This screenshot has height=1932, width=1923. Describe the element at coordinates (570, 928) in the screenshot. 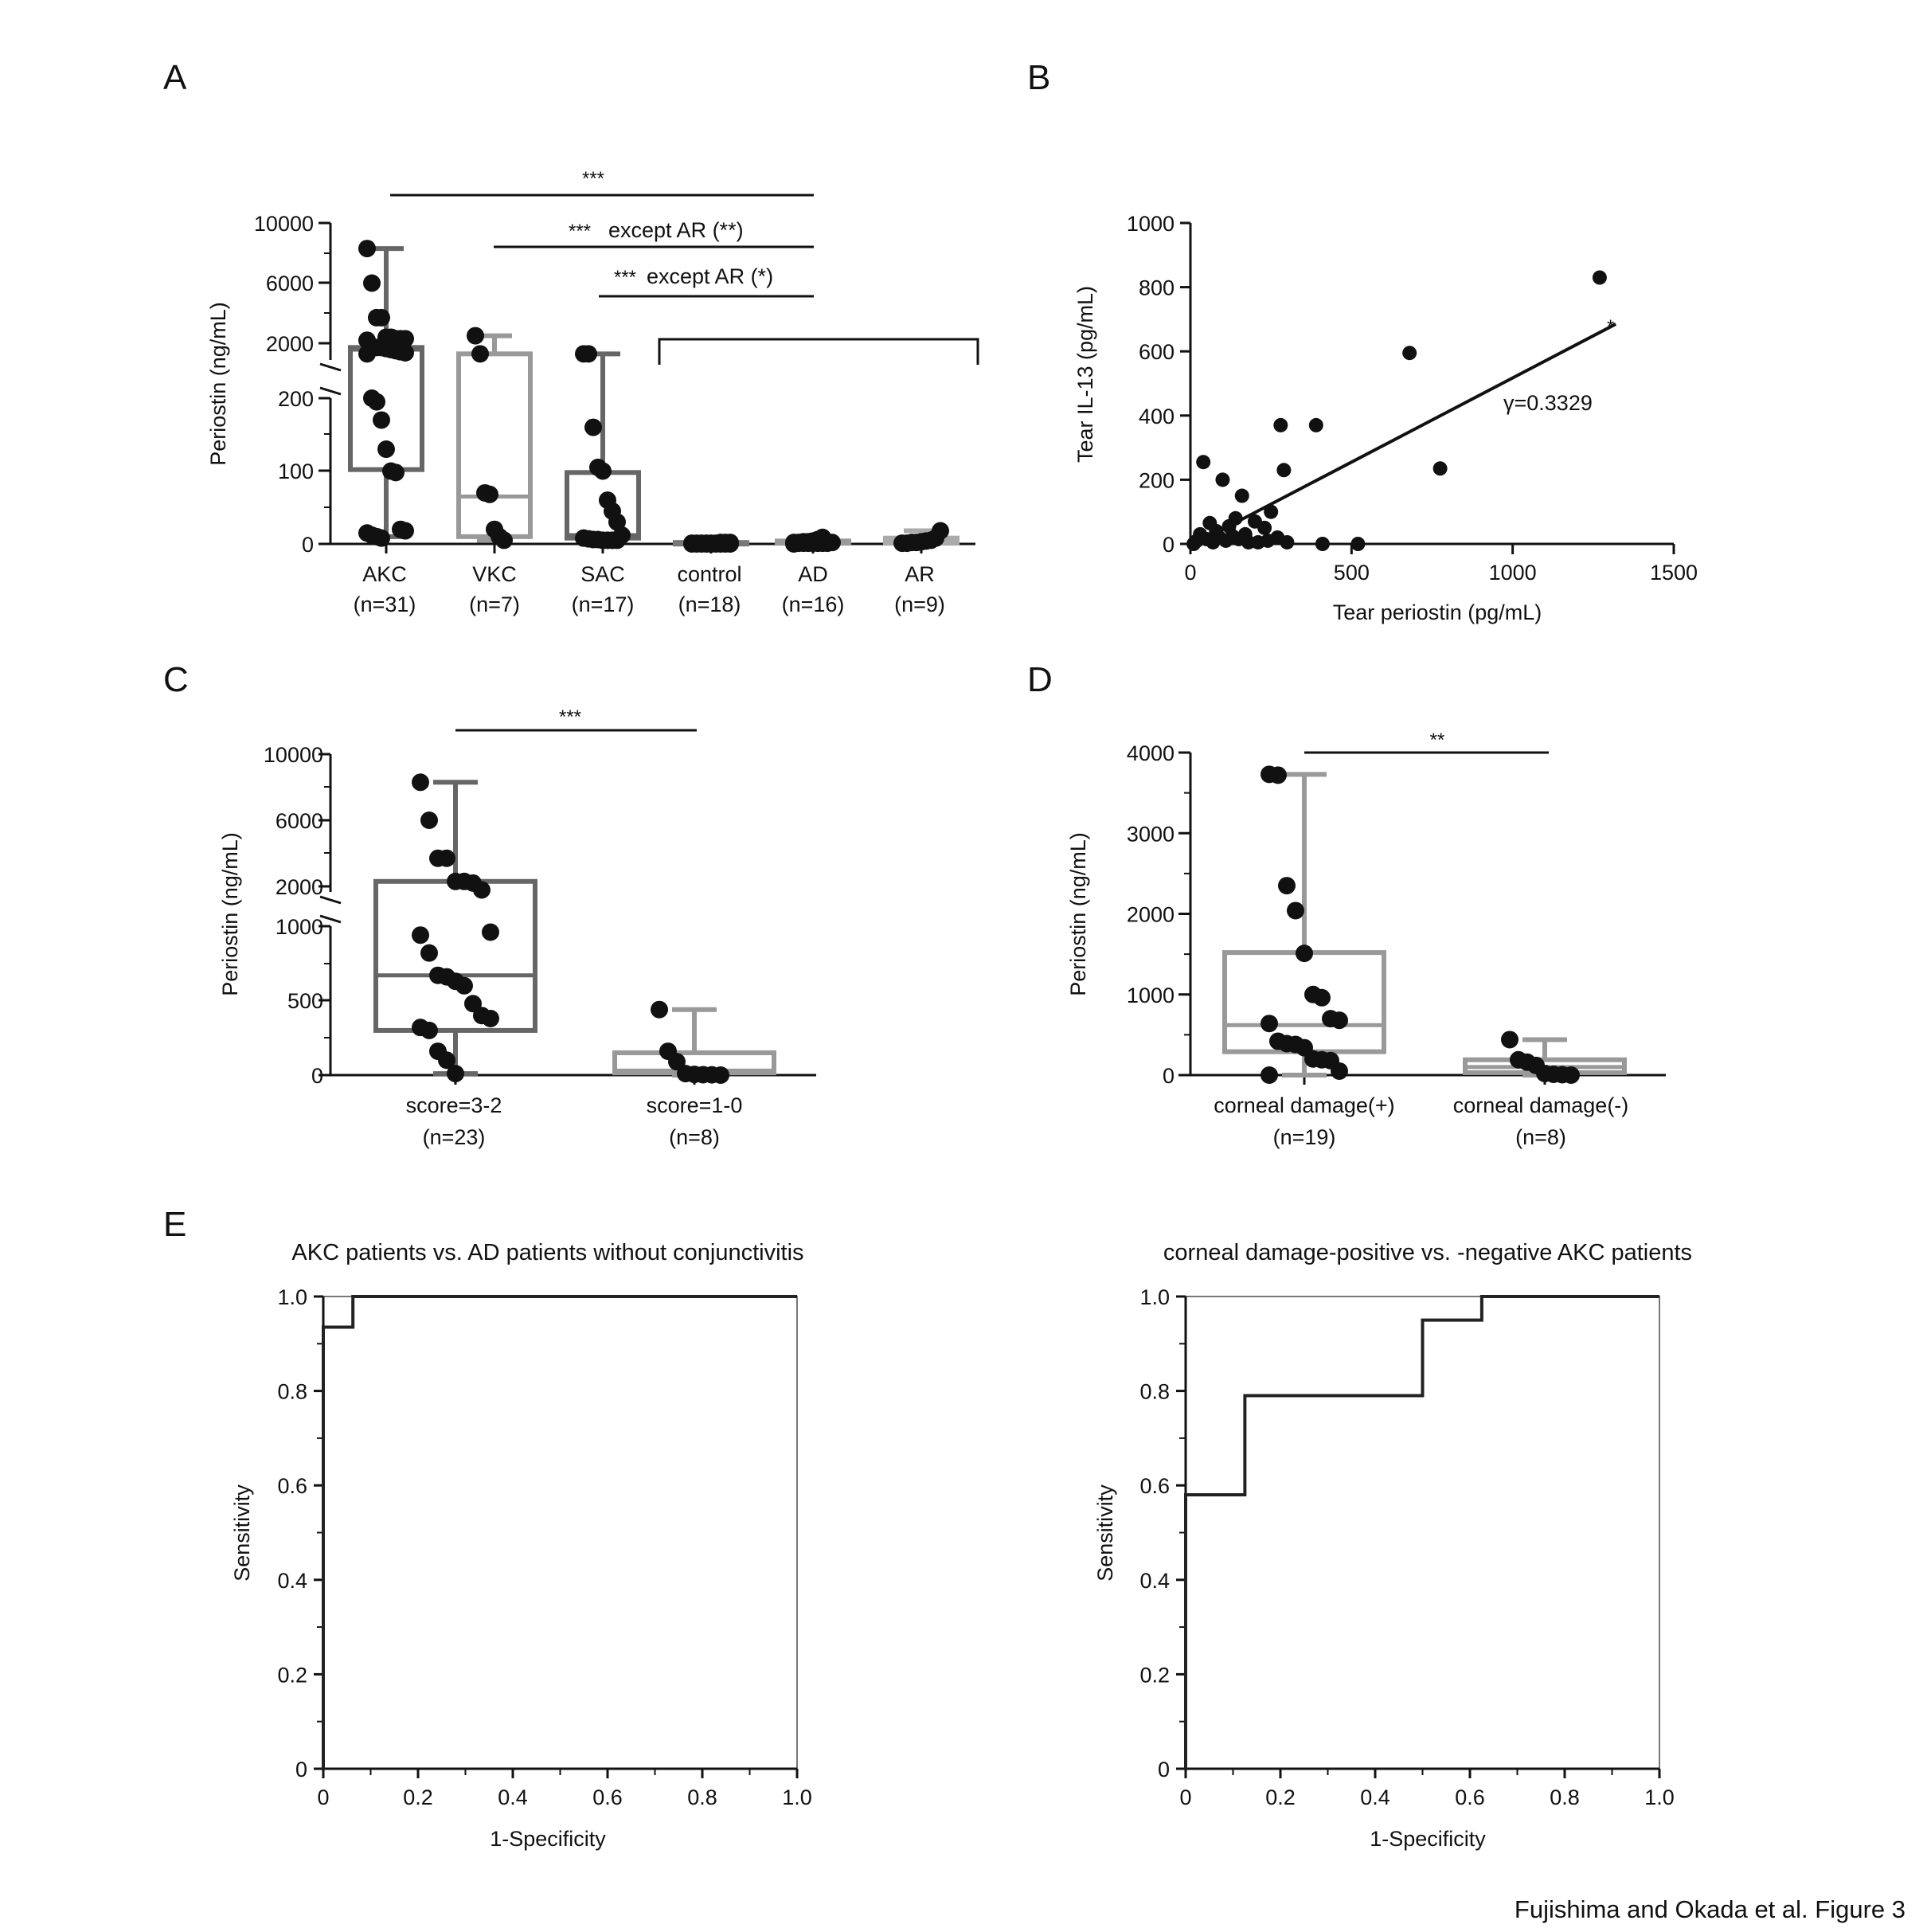

I see `panel-c-points` at that location.